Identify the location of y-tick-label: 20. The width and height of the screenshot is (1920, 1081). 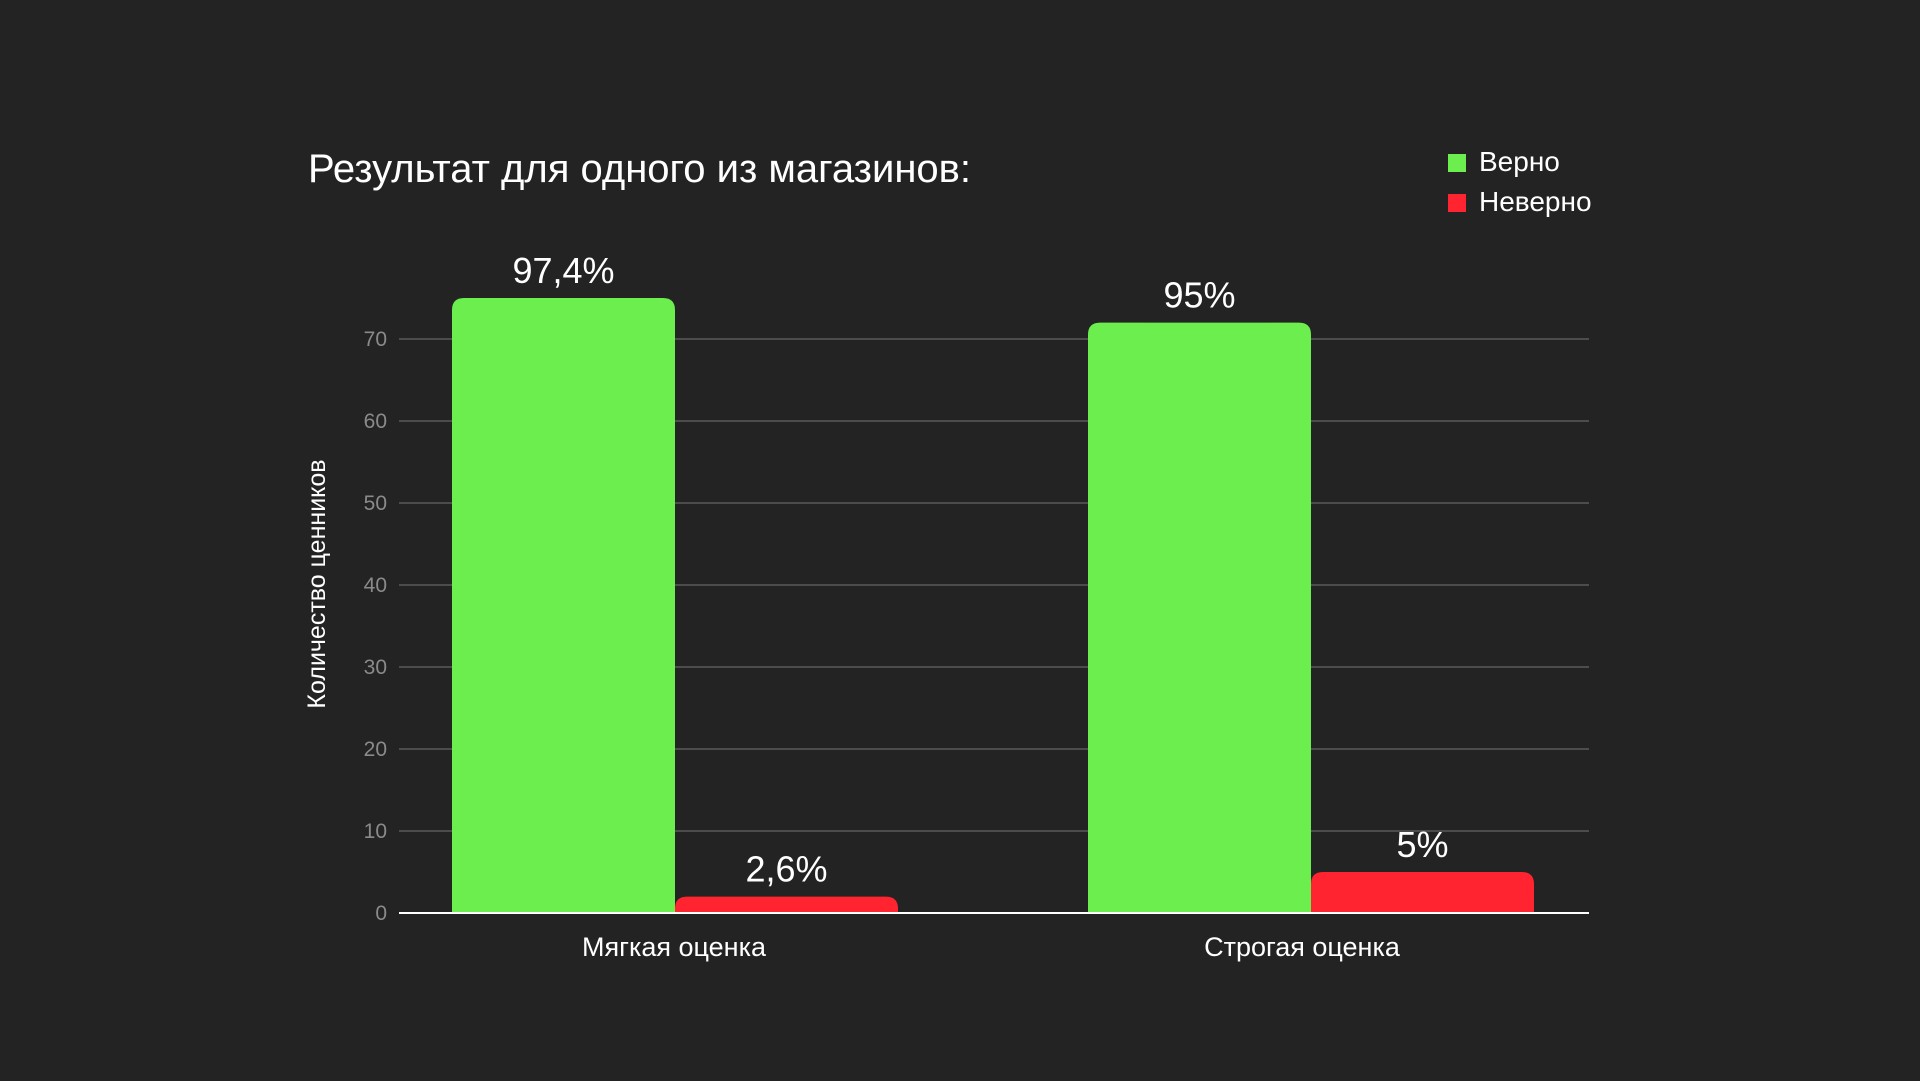
(375, 749).